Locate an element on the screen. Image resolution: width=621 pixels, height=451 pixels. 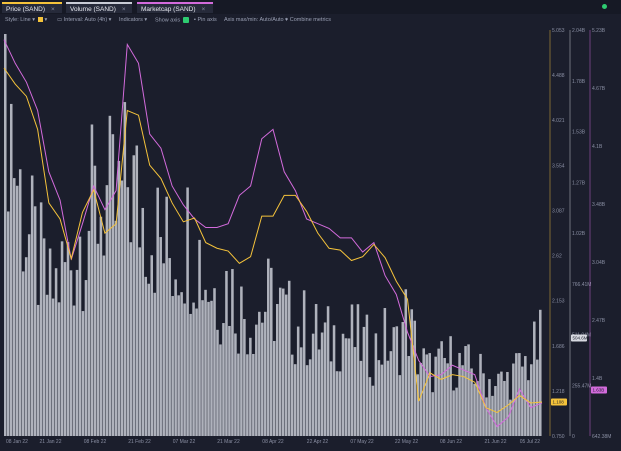
volume-last-value-label: 504.6M is located at coordinates (580, 338).